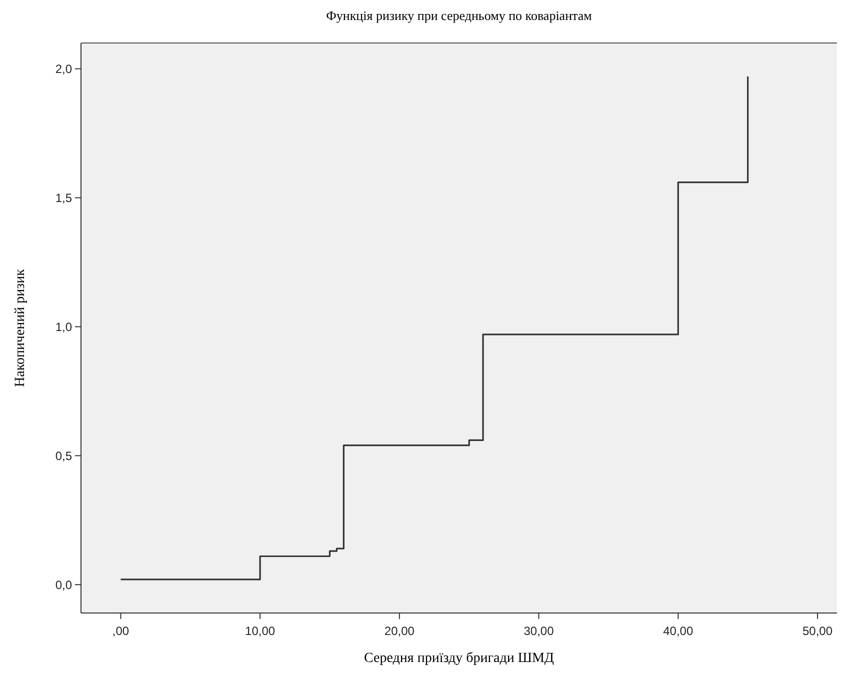 The height and width of the screenshot is (674, 848). I want to click on y-tick-label: 1,5, so click(63, 197).